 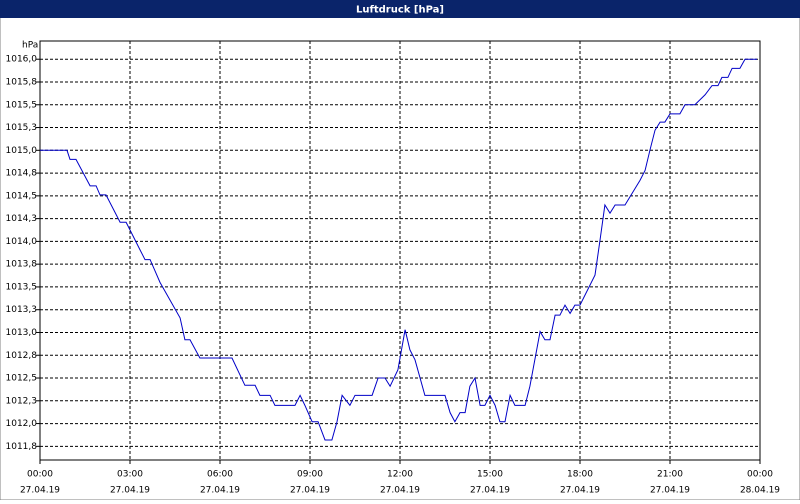 What do you see at coordinates (22, 356) in the screenshot?
I see `y-tick-label: 1012,8` at bounding box center [22, 356].